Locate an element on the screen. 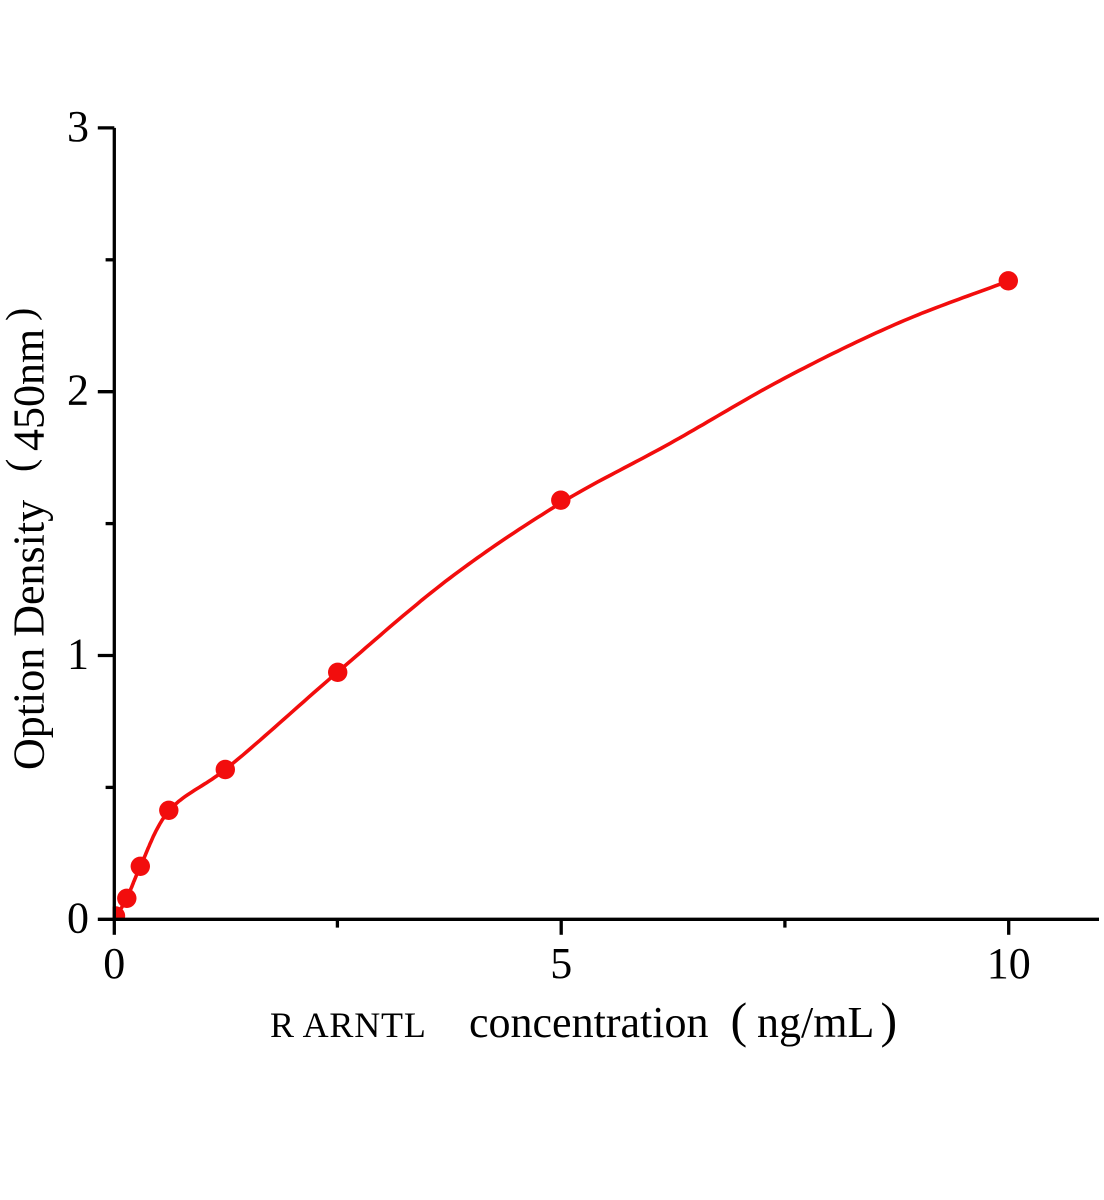  svg-text: 10 is located at coordinates (1009, 963).